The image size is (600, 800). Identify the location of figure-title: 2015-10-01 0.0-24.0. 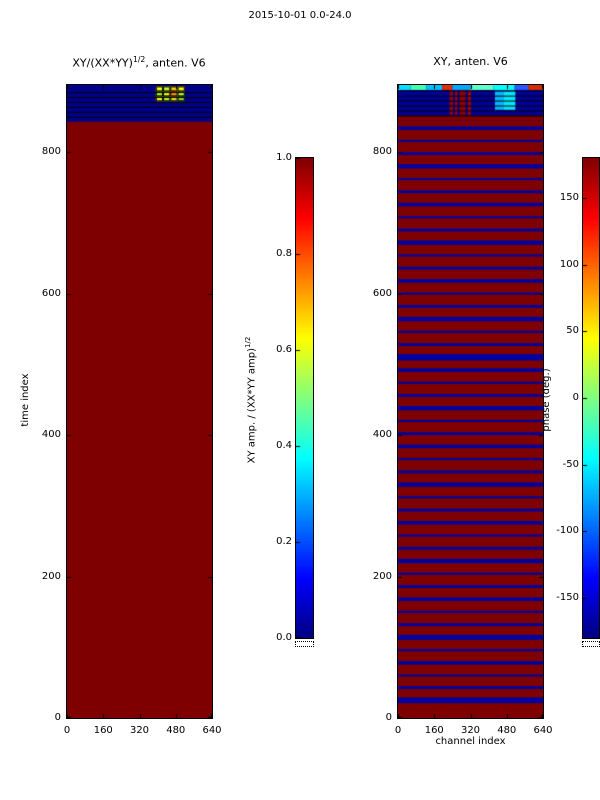
(300, 15).